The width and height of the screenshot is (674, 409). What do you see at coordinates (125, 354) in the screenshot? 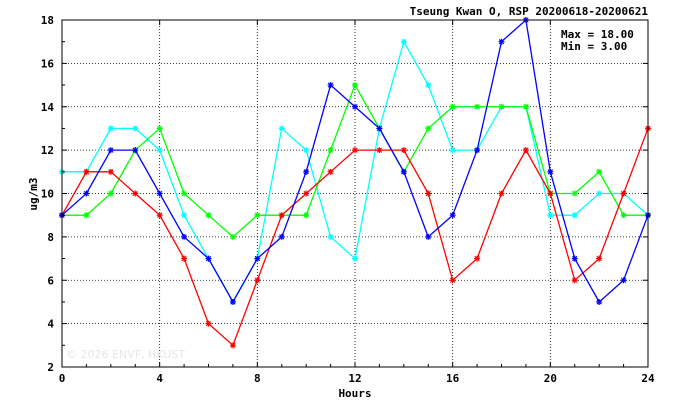
I see `watermark: © 2026 ENVF, HKUST` at bounding box center [125, 354].